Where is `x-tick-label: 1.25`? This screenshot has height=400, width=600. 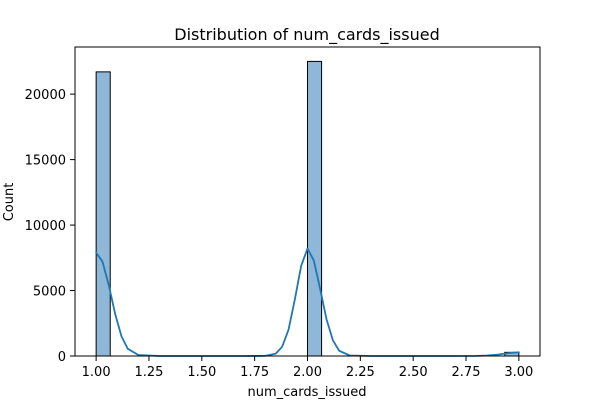 x-tick-label: 1.25 is located at coordinates (149, 372).